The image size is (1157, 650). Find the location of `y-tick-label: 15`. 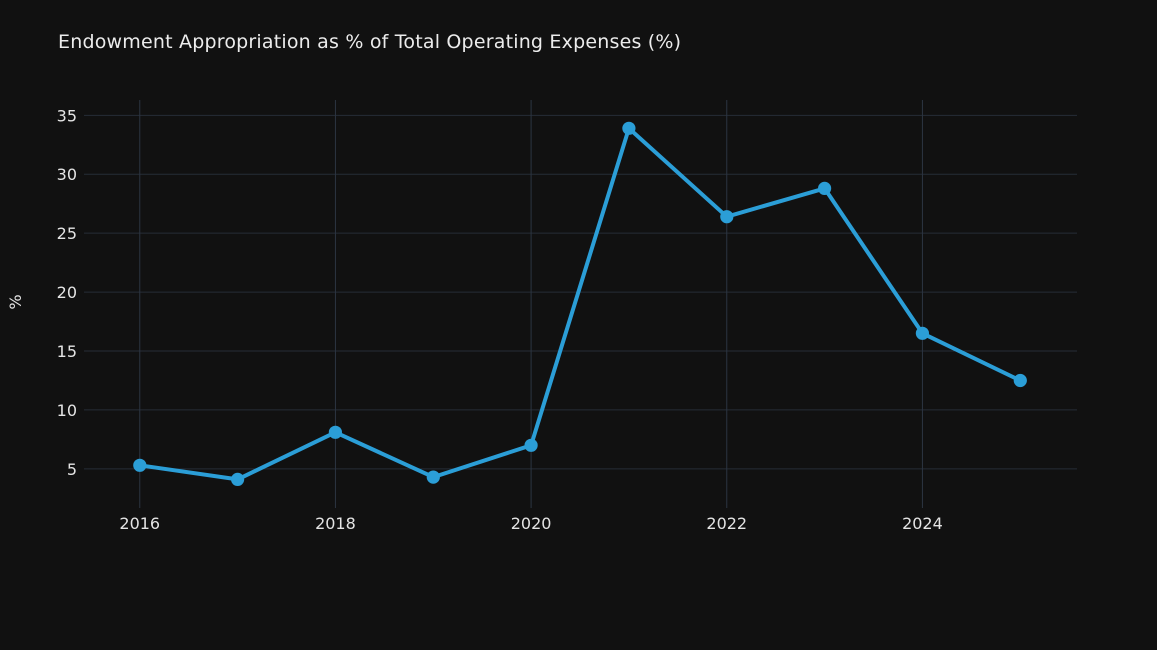

y-tick-label: 15 is located at coordinates (67, 351).